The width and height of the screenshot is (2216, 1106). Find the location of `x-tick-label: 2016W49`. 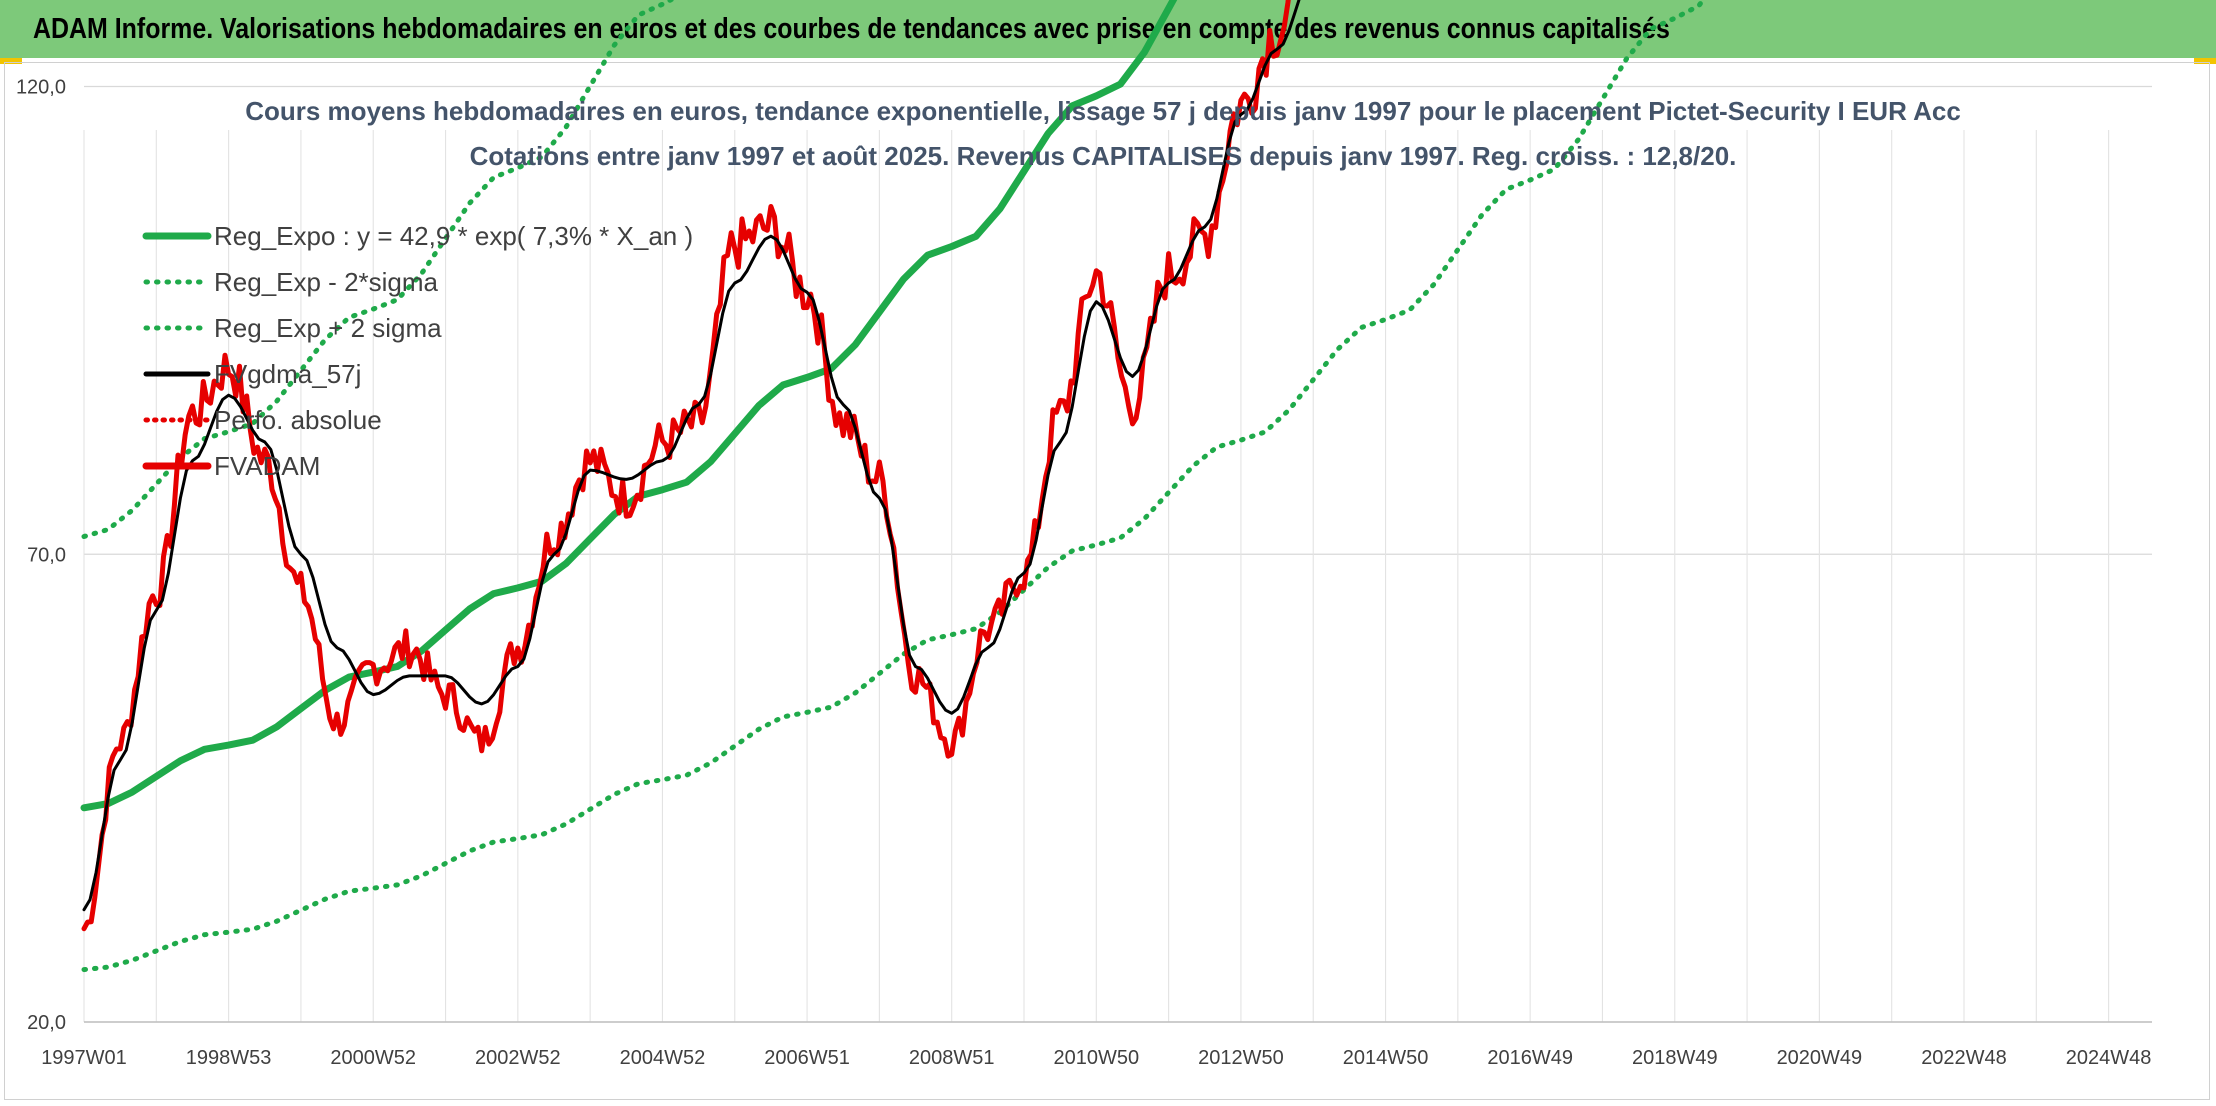

x-tick-label: 2016W49 is located at coordinates (1530, 1058).